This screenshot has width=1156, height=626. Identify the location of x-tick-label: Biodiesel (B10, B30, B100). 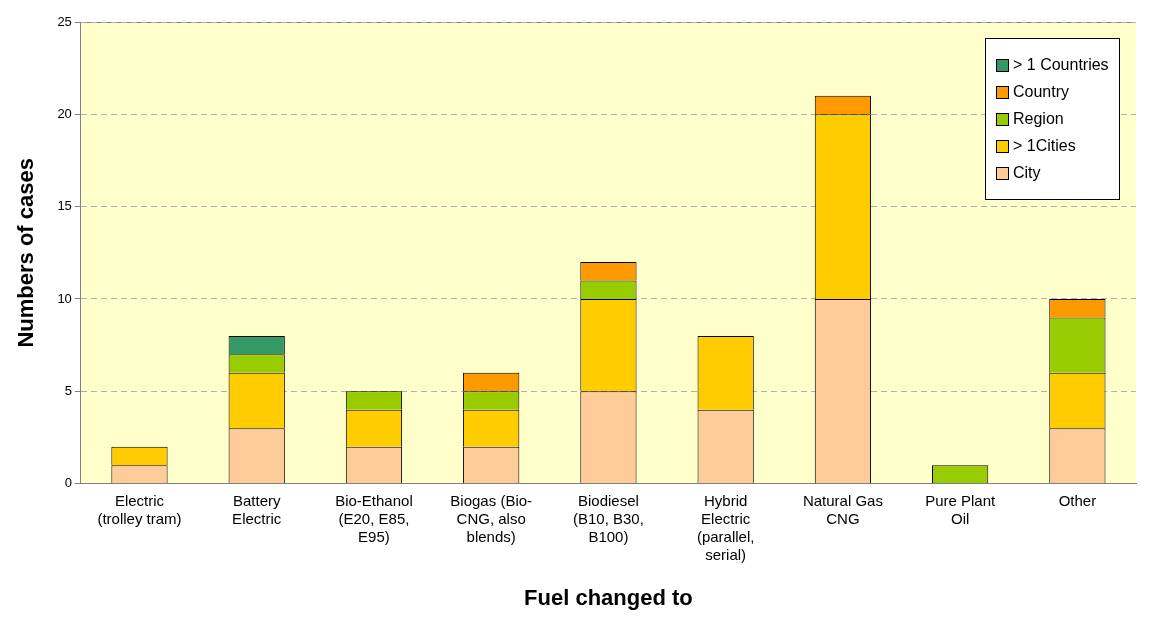
(608, 518).